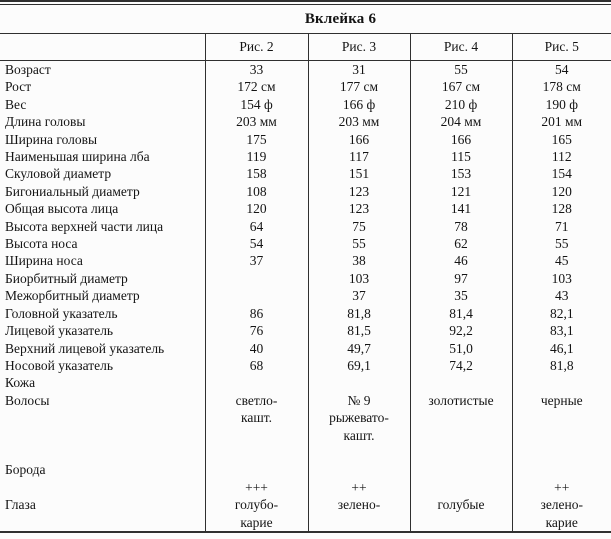  What do you see at coordinates (84, 226) in the screenshot?
I see `row-label: Высота верхней части лица` at bounding box center [84, 226].